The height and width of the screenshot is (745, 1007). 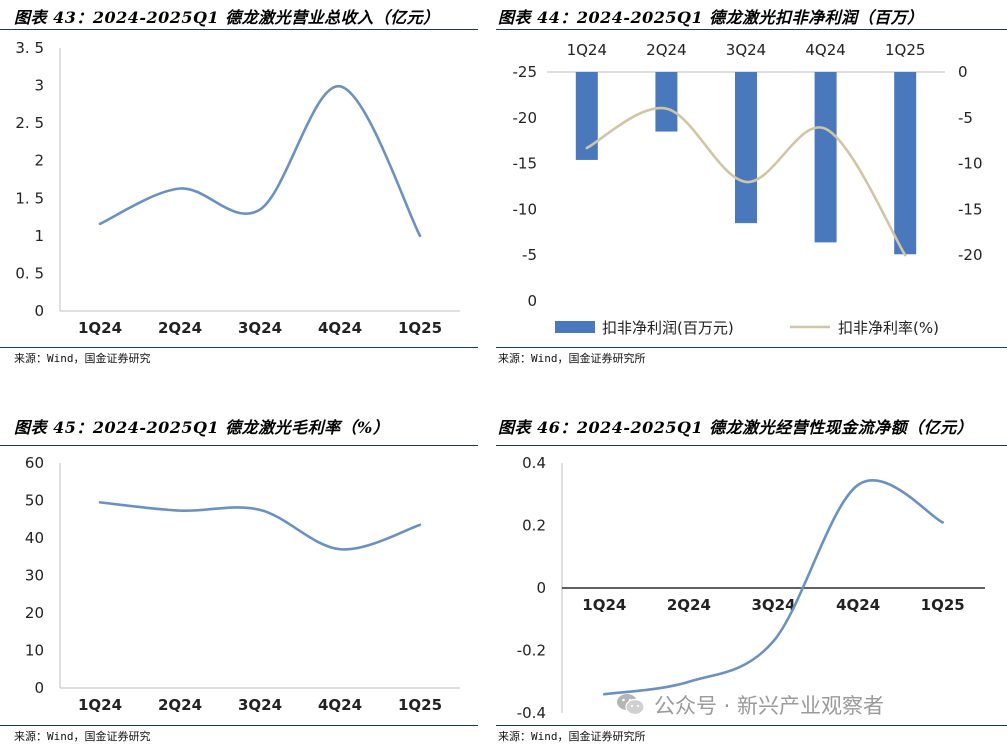 What do you see at coordinates (29, 198) in the screenshot?
I see `y-tick-label: 1. 5` at bounding box center [29, 198].